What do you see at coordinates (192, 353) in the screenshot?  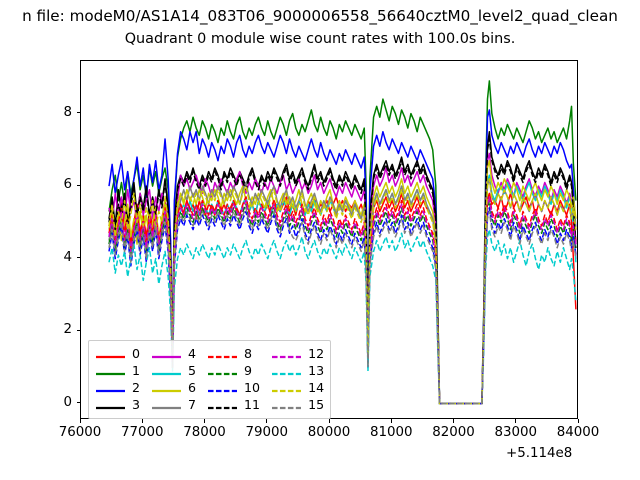 I see `legend-label-4: 4` at bounding box center [192, 353].